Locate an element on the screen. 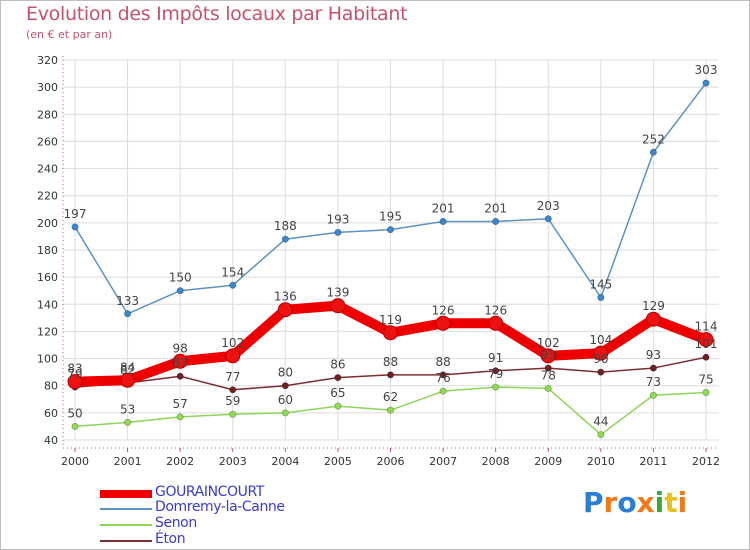 The image size is (750, 550). data-label: 57 is located at coordinates (180, 404).